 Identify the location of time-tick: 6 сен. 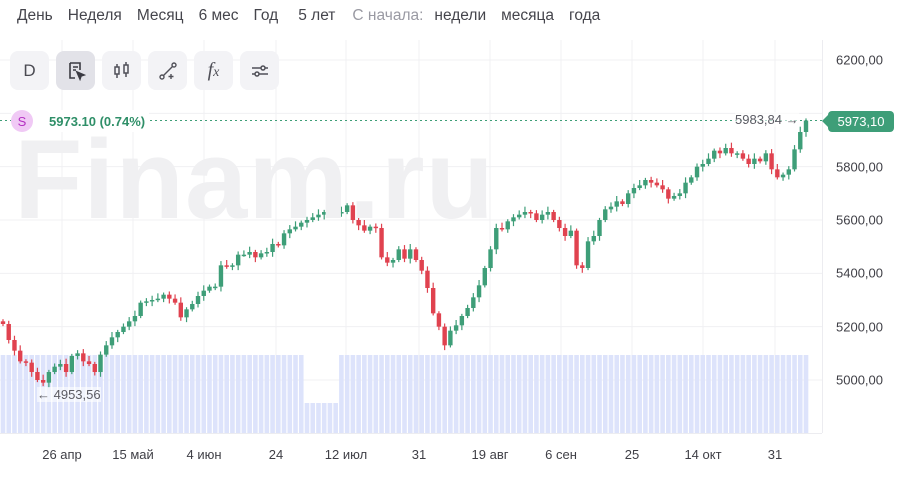
(561, 454).